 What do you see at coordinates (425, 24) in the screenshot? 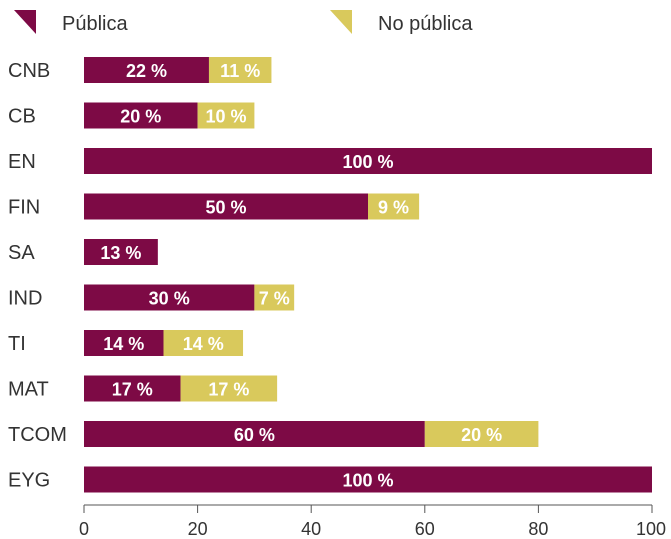
I see `legend-label-no-publica: No pública` at bounding box center [425, 24].